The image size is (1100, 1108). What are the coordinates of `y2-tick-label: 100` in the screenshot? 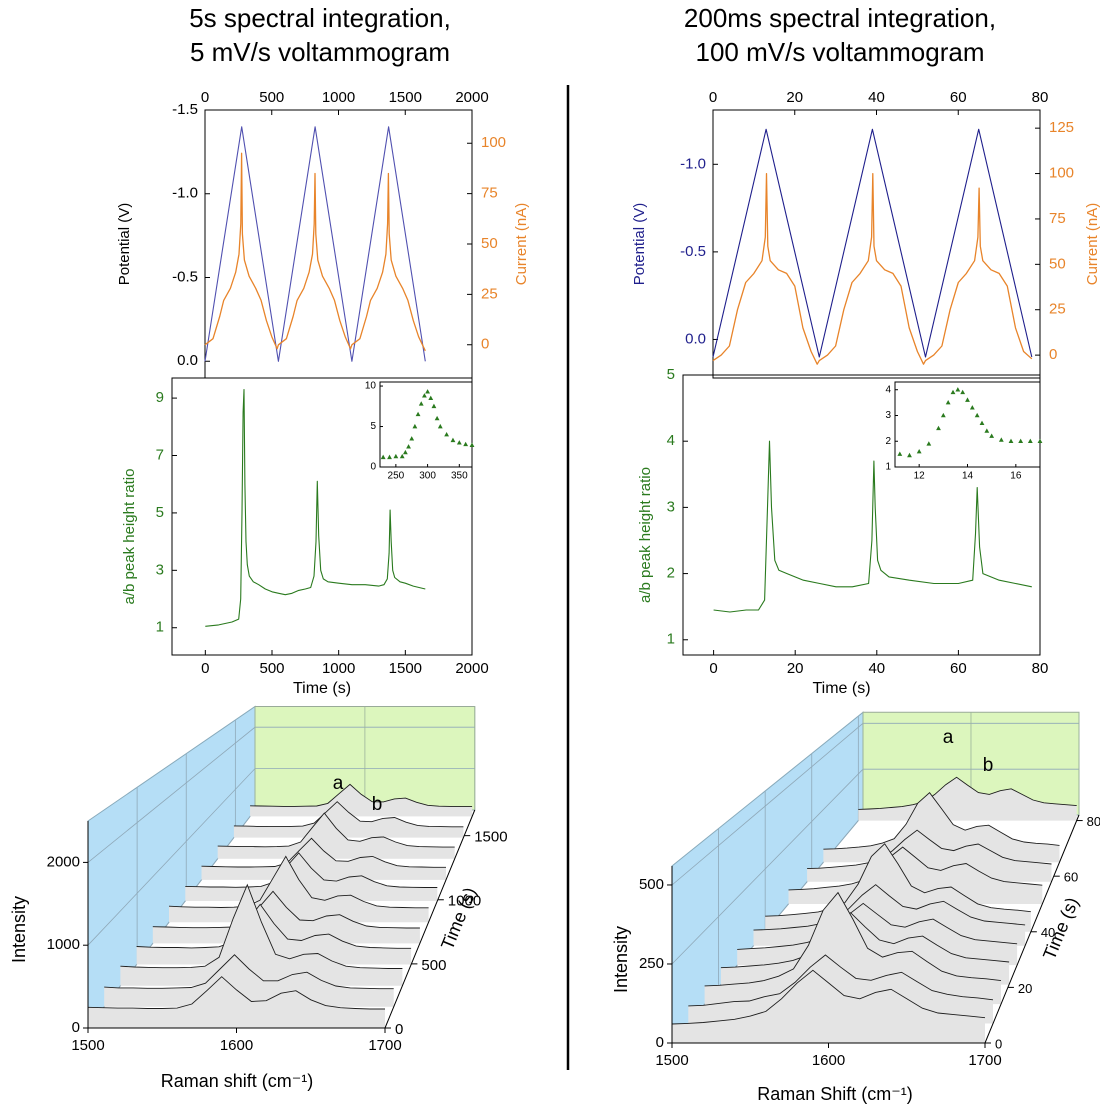 It's located at (493, 142).